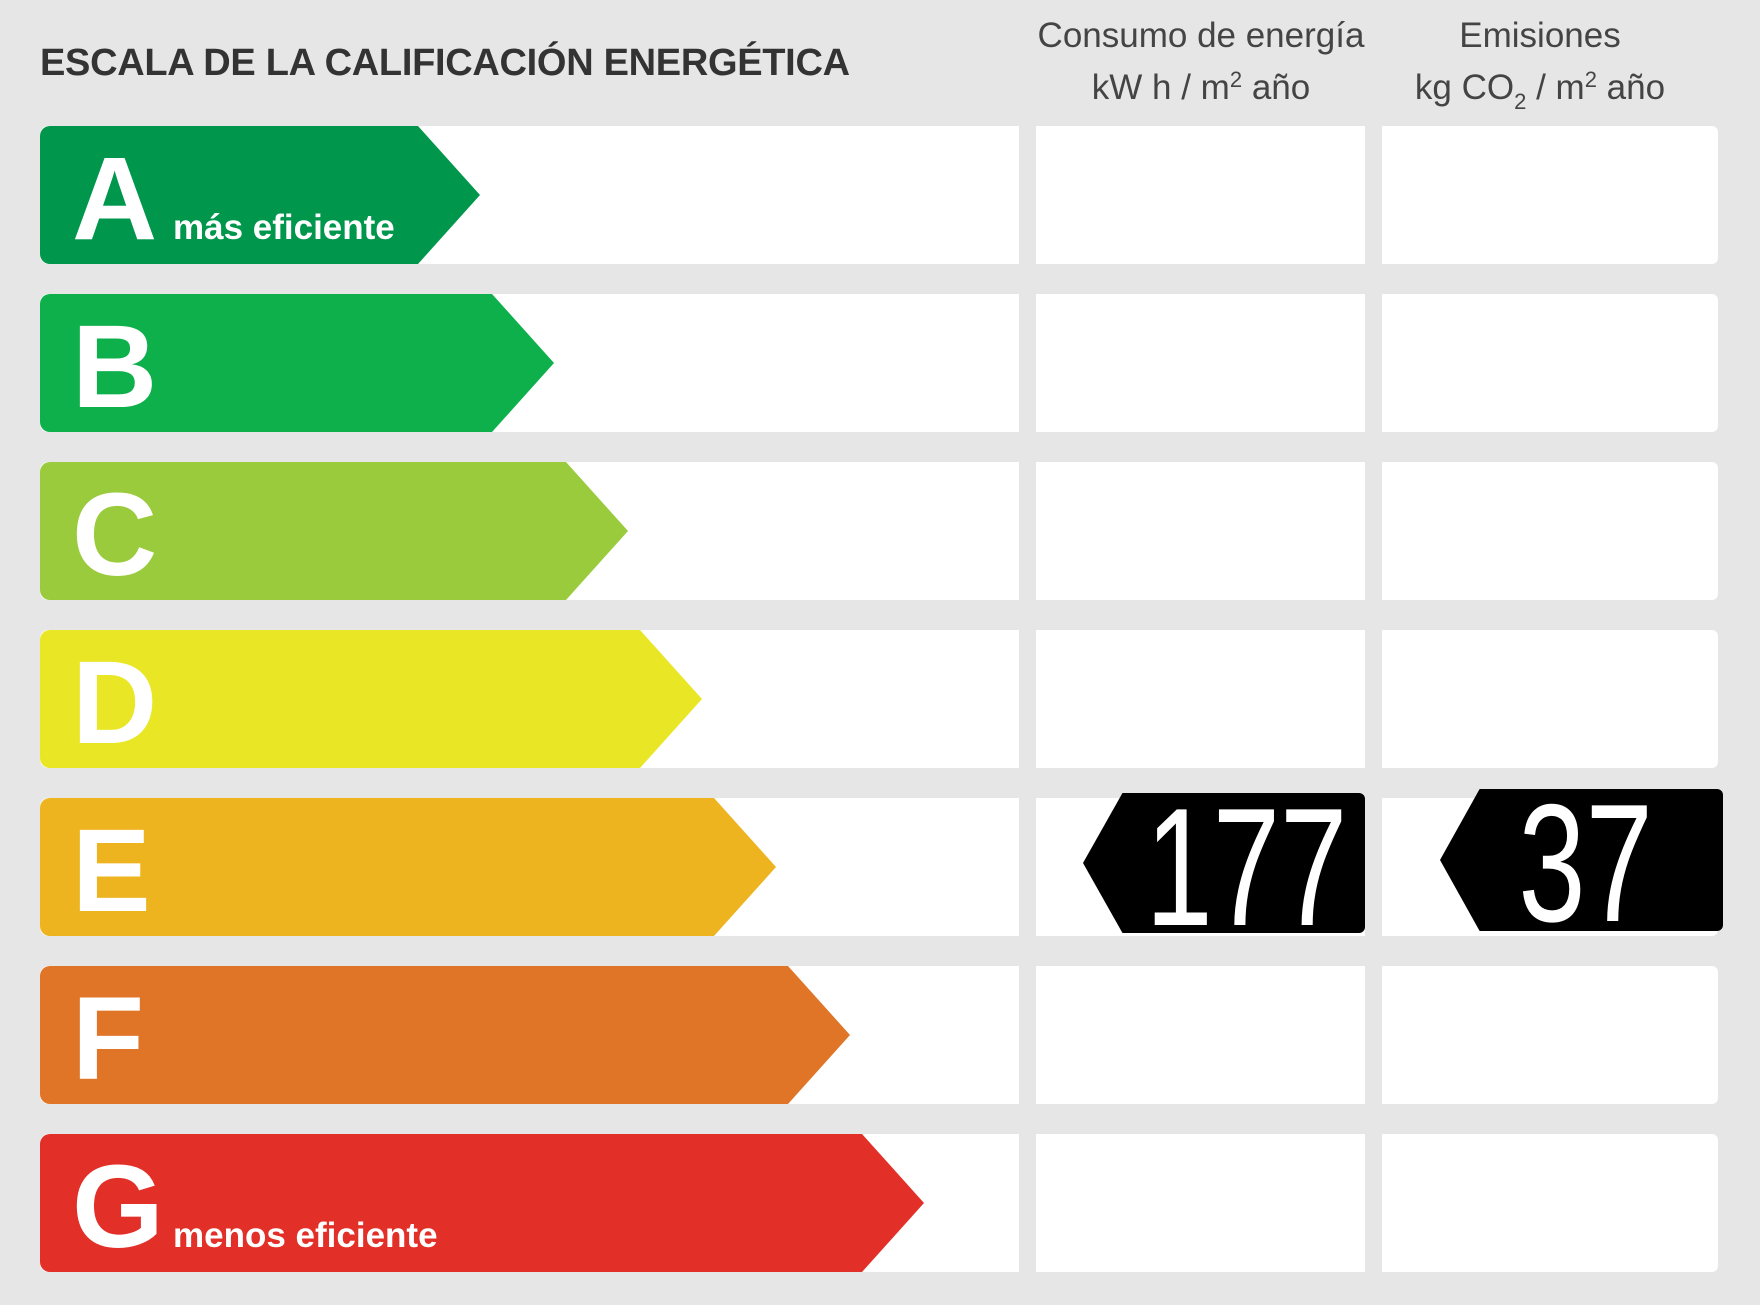 This screenshot has width=1760, height=1305. Describe the element at coordinates (118, 1207) in the screenshot. I see `rating-letter: G` at that location.